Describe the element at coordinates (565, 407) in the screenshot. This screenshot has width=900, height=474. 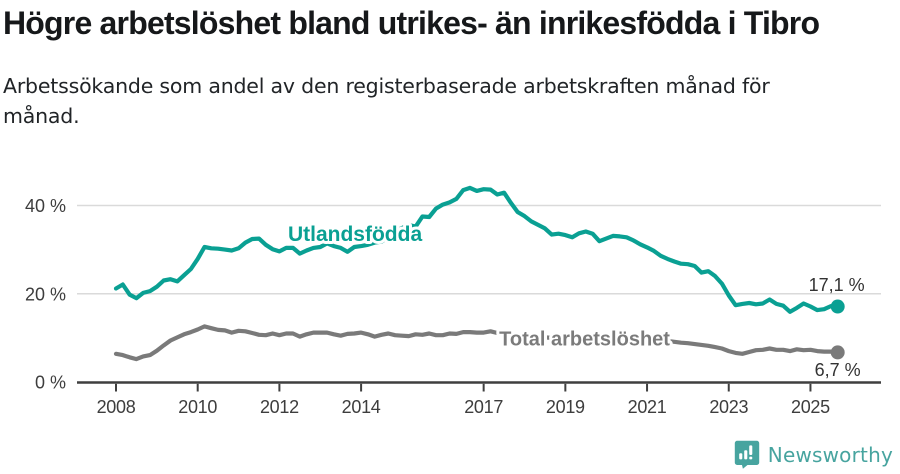
I see `x-tick-label: 2019` at that location.